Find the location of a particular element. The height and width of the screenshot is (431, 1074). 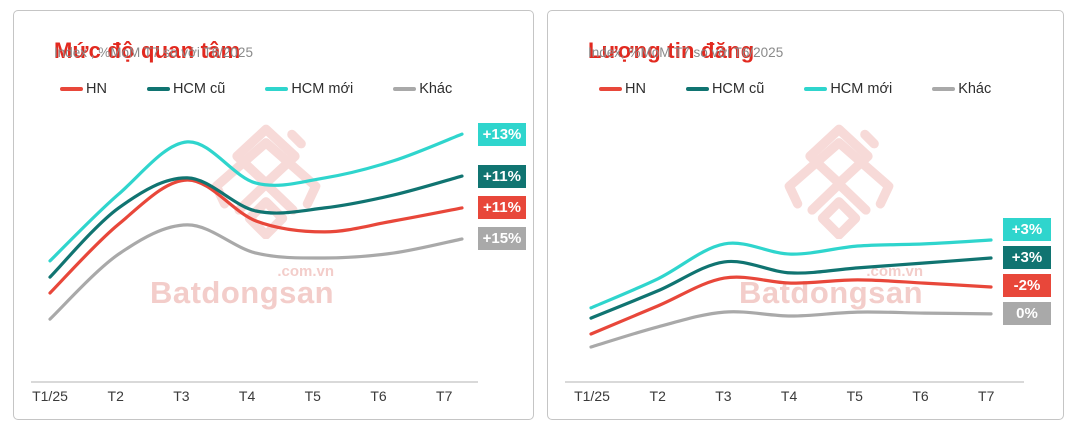

change-badge-hn: -2% is located at coordinates (1027, 286).